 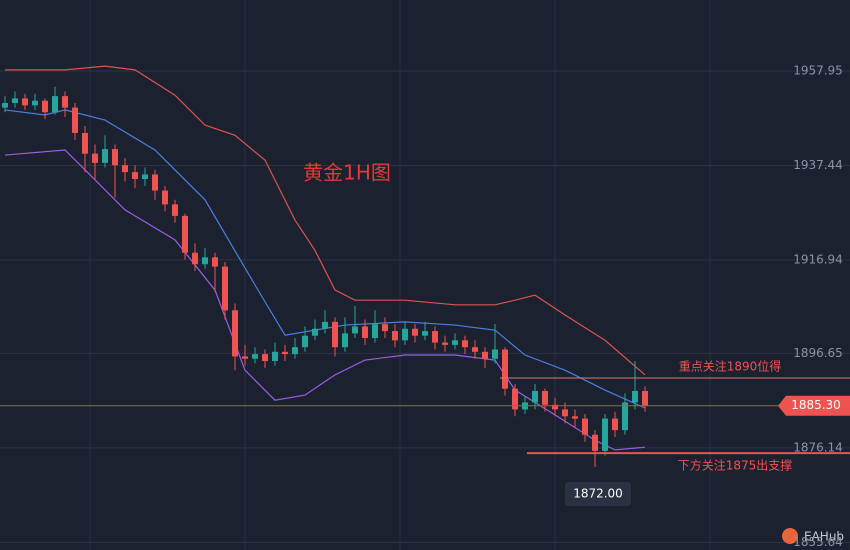 I want to click on chart-title: 黄金1H图, so click(x=347, y=173).